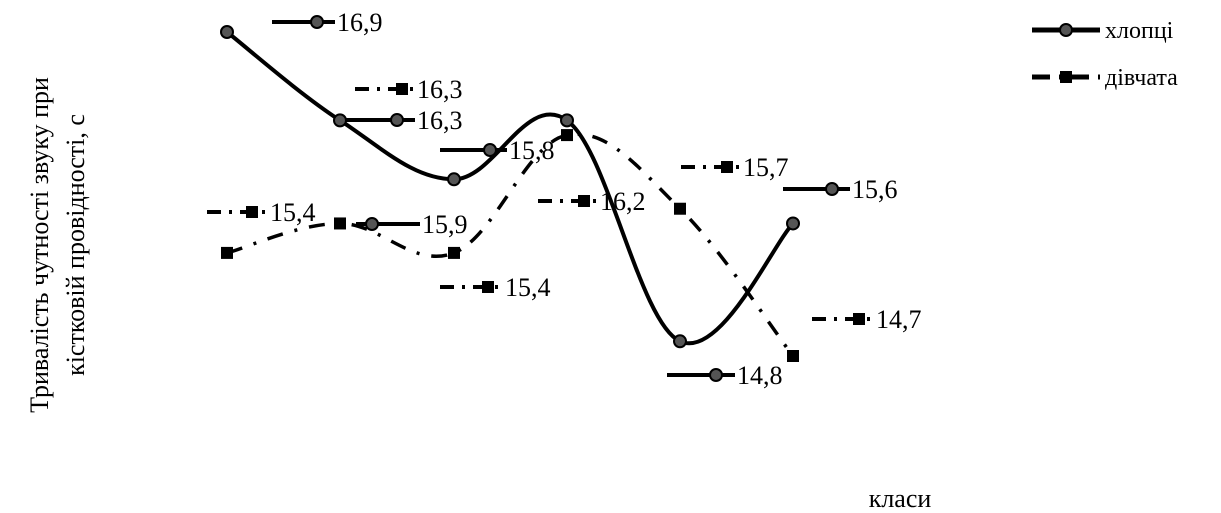 The image size is (1221, 513). What do you see at coordinates (528, 287) in the screenshot?
I see `series-1-data-label-2: 15,4` at bounding box center [528, 287].